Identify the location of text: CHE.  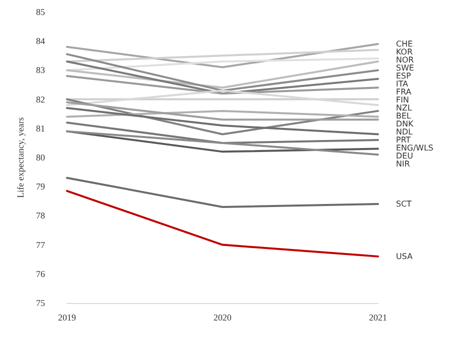
(404, 44).